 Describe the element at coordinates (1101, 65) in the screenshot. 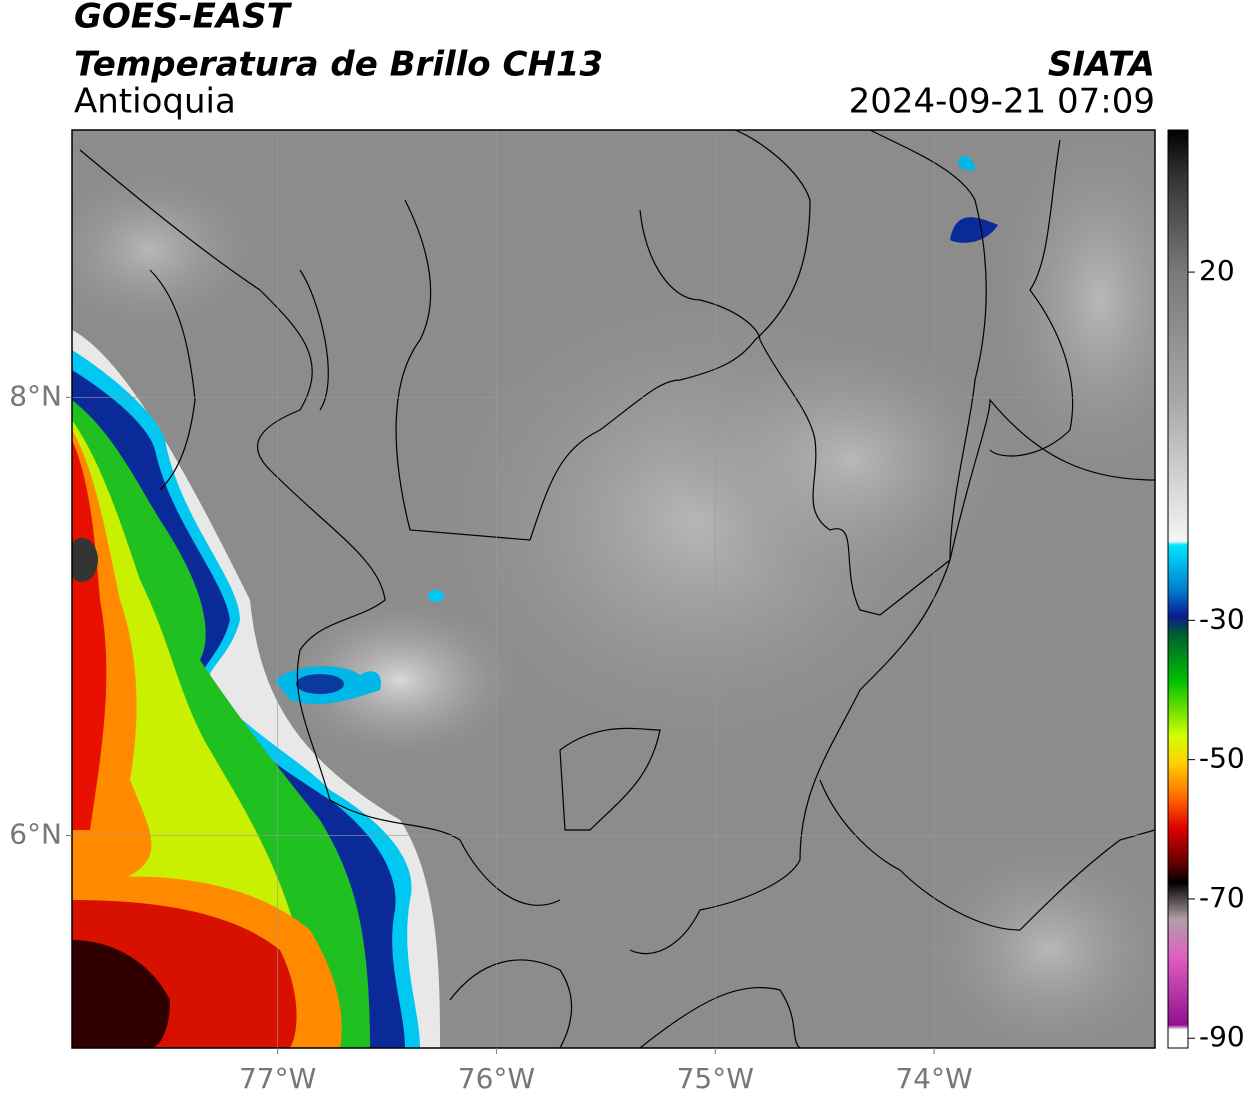

I see `source: SIATA` at that location.